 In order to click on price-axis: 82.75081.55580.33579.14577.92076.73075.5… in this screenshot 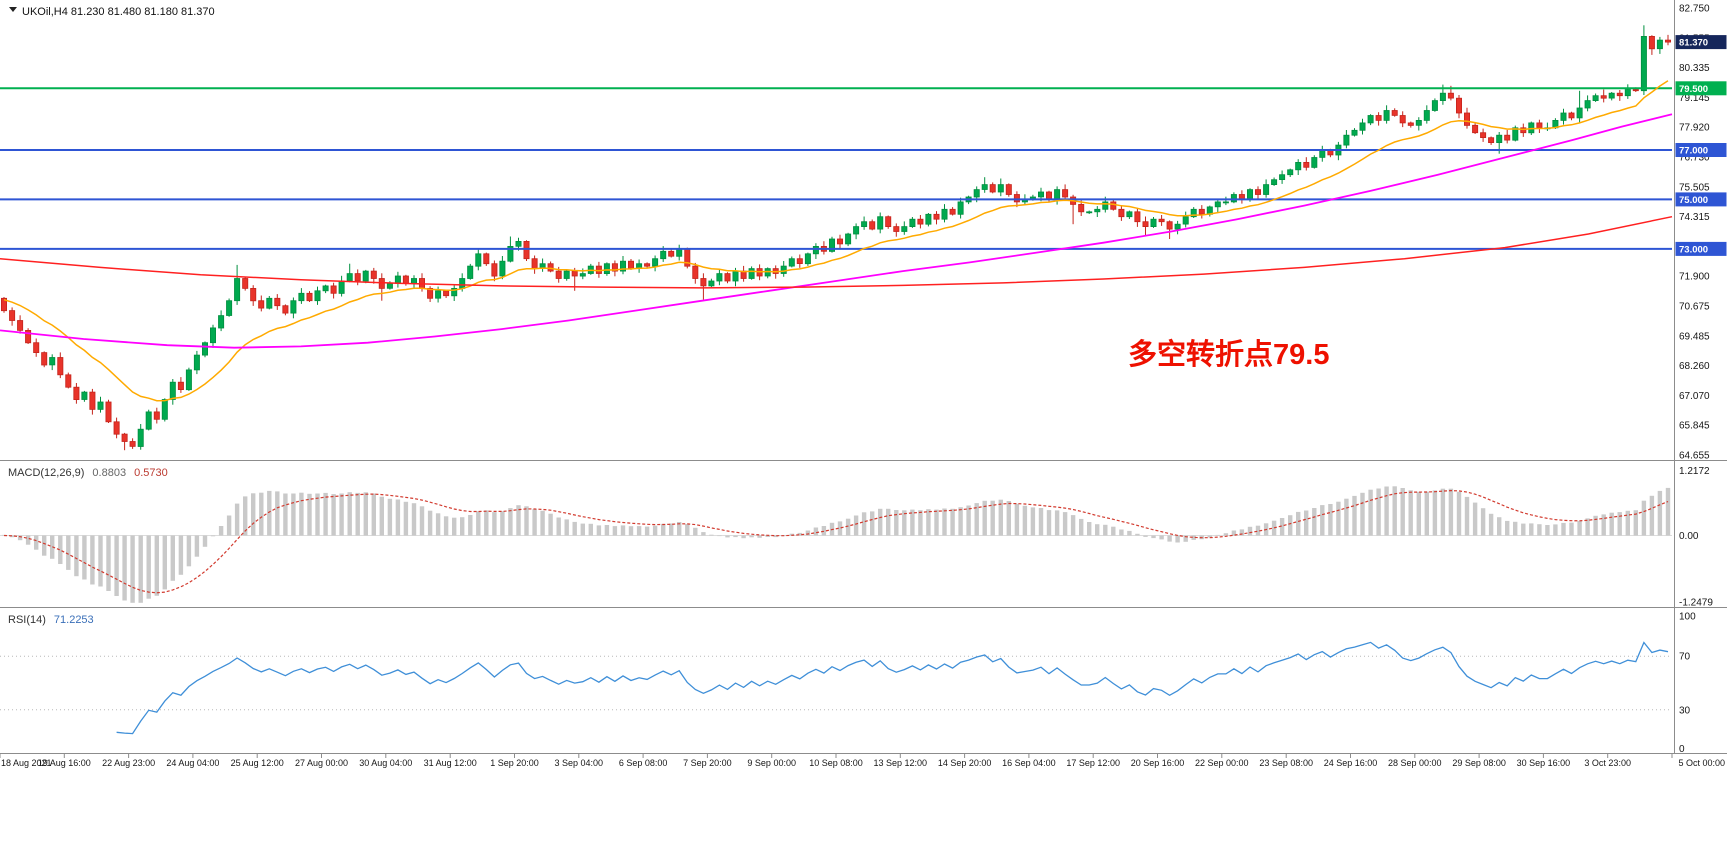, I will do `click(1694, 233)`.